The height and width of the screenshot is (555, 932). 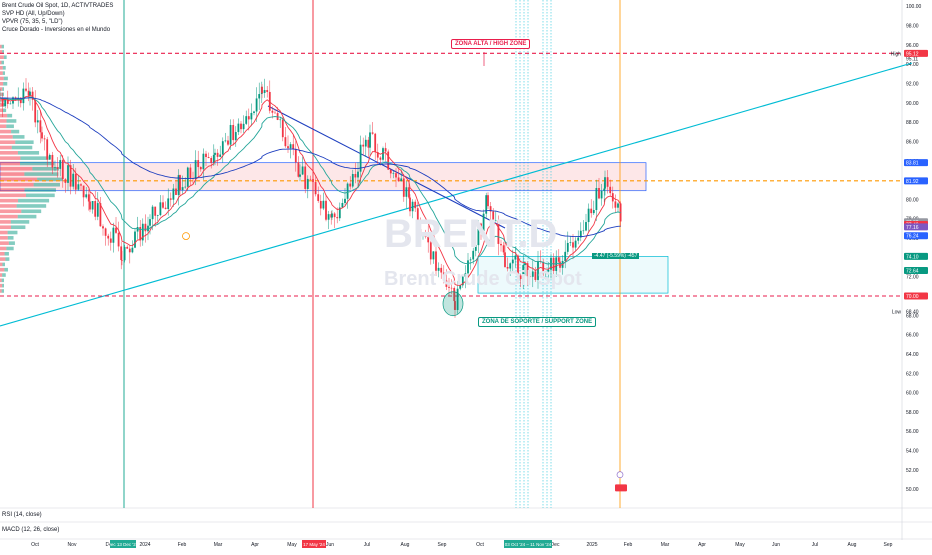 I want to click on support-zone-callout: ZONA DE SOPORTE / SUPPORT ZONE, so click(x=537, y=322).